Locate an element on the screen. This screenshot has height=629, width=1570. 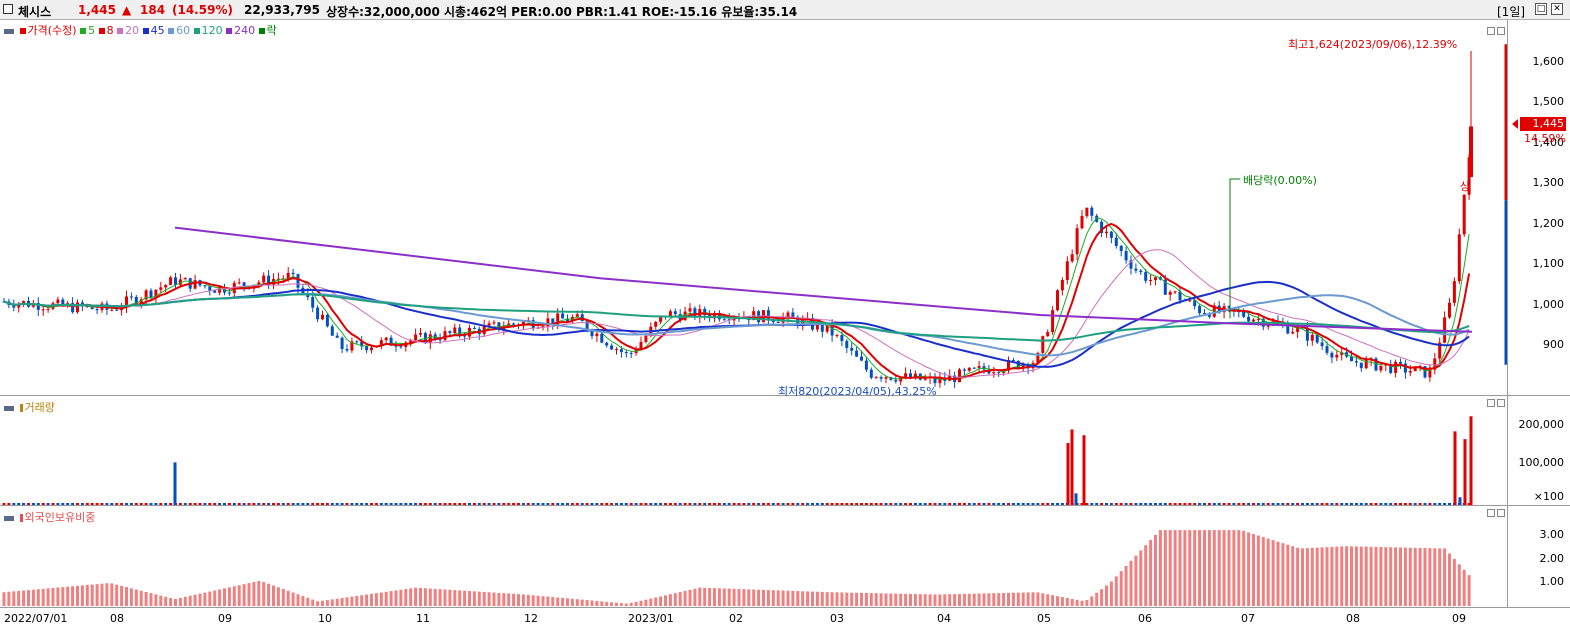
close-button: ✕ is located at coordinates (1557, 9).